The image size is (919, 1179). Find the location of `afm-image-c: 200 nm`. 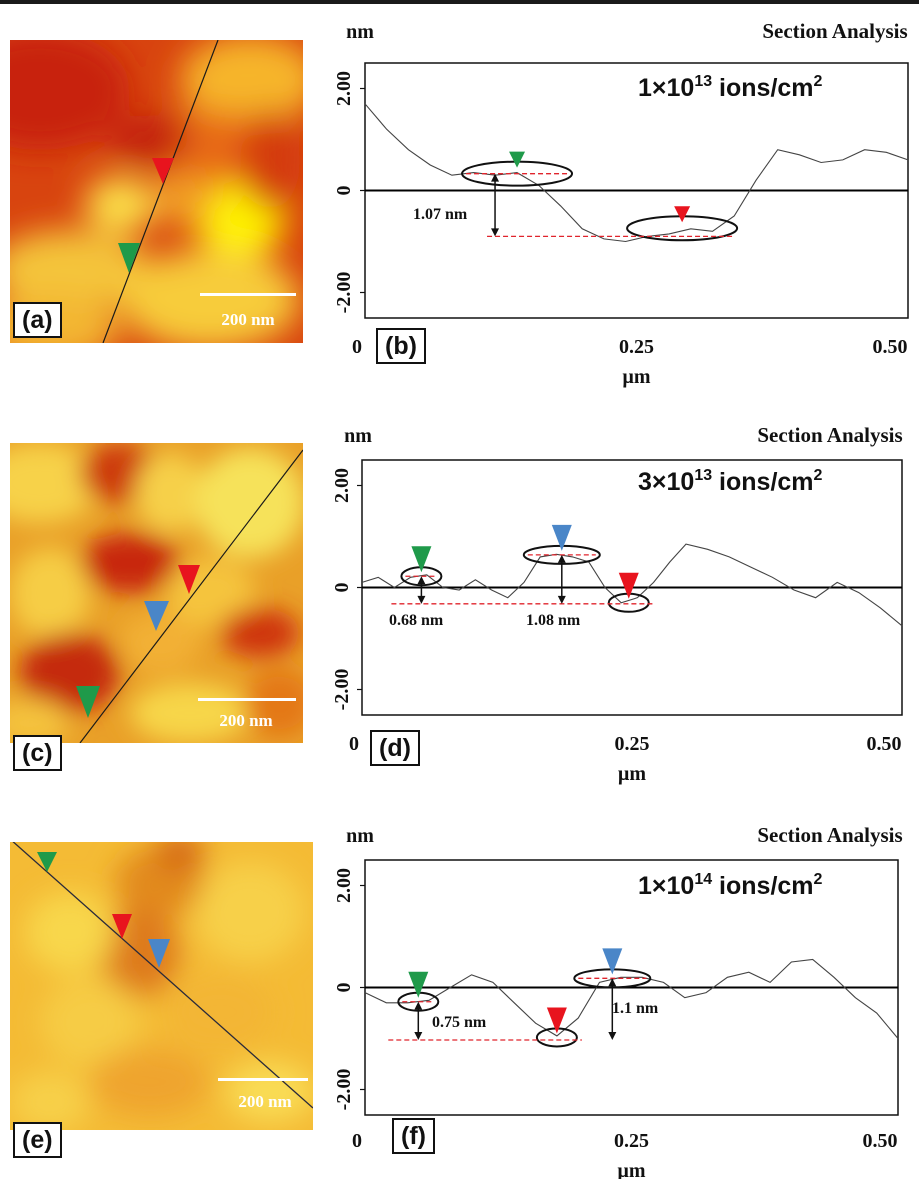

afm-image-c: 200 nm is located at coordinates (156, 593).